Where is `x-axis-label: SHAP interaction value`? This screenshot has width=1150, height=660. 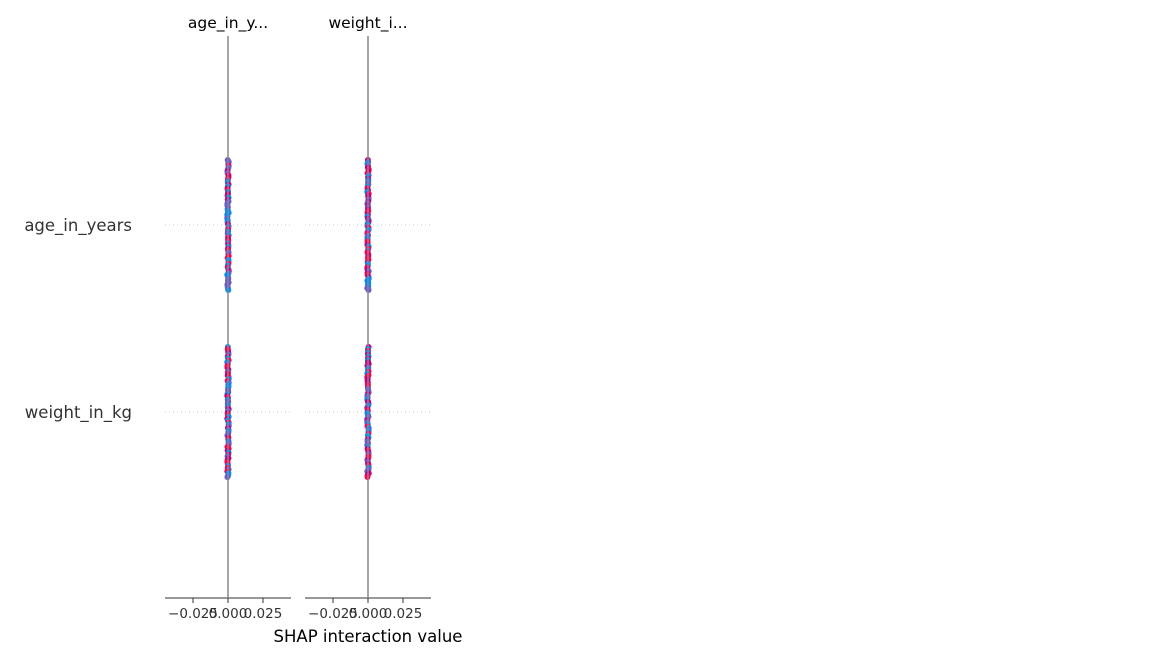
x-axis-label: SHAP interaction value is located at coordinates (368, 636).